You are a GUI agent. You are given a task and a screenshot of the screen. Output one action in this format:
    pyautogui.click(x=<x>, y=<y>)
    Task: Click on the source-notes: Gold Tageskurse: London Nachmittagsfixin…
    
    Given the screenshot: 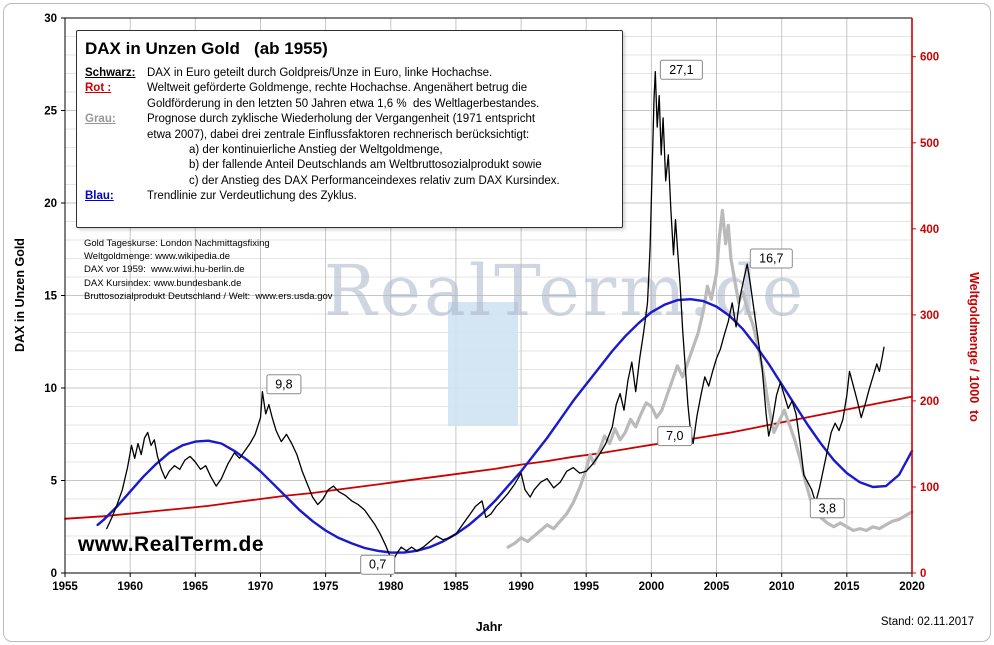 What is the action you would take?
    pyautogui.click(x=208, y=270)
    